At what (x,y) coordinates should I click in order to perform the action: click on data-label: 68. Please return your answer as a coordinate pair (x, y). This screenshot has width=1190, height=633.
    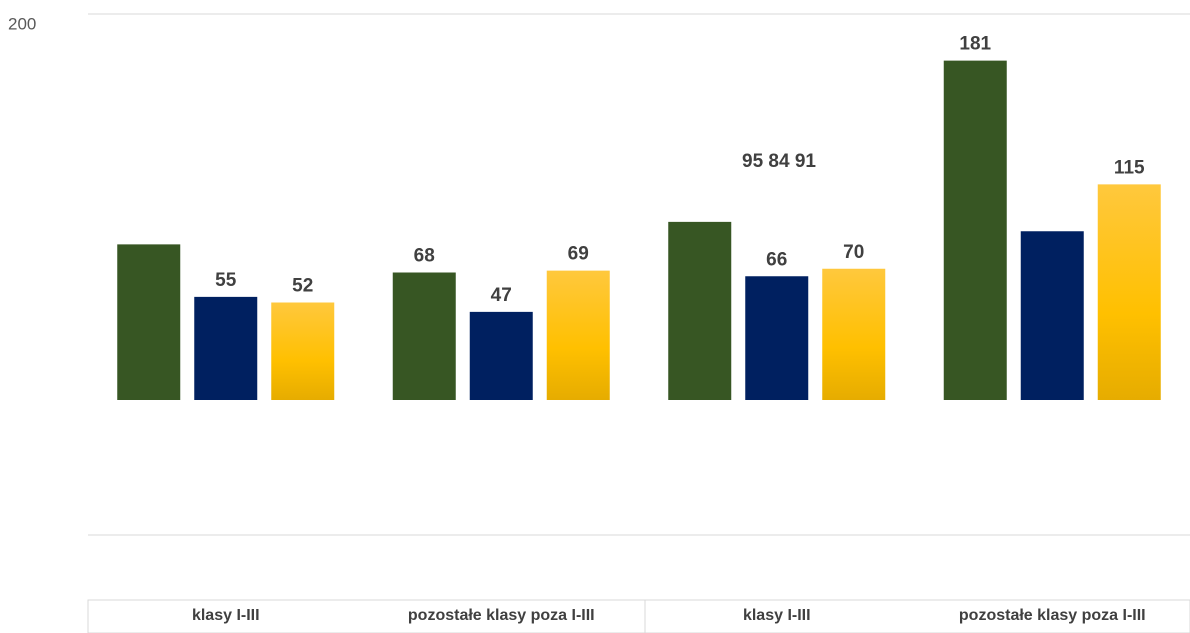
    Looking at the image, I should click on (424, 256).